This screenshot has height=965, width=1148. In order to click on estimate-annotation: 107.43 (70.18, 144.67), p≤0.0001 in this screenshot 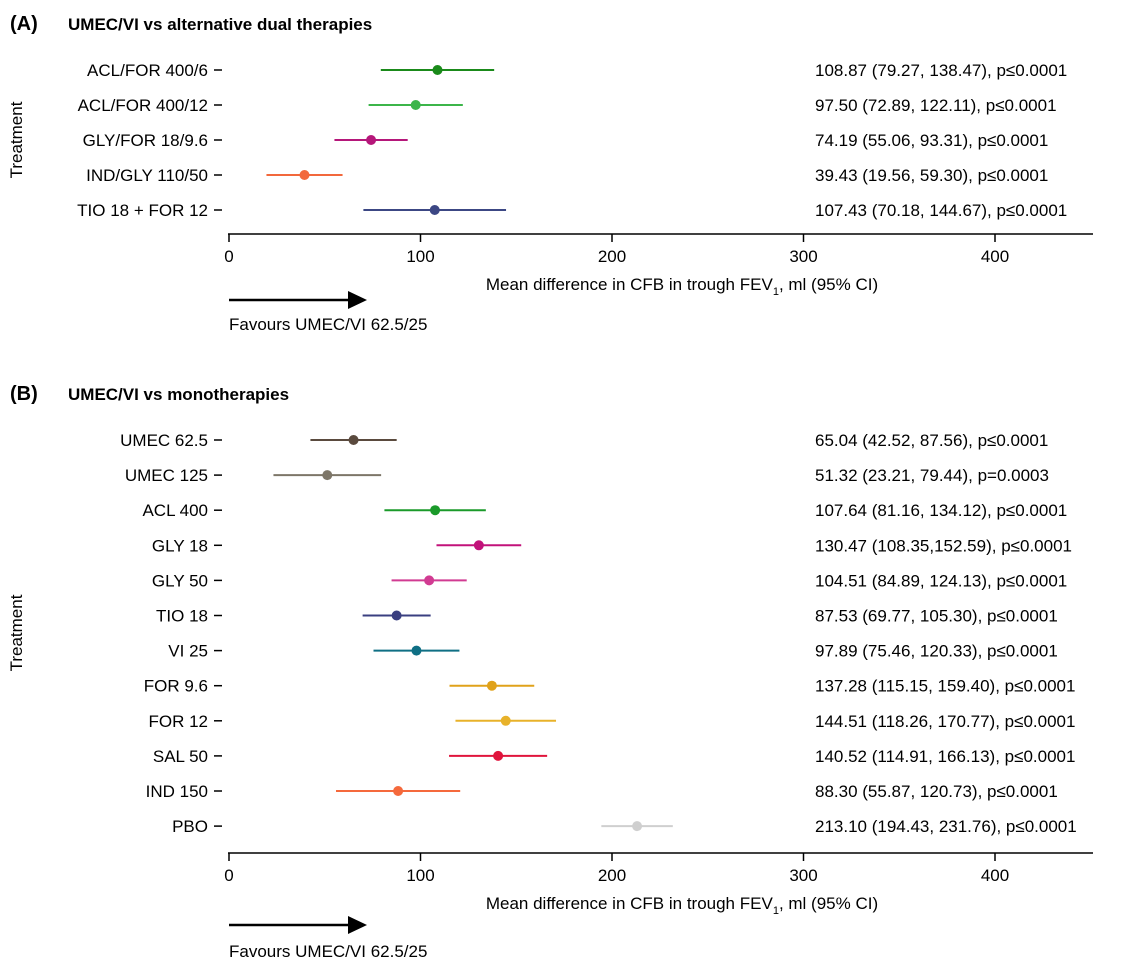, I will do `click(941, 210)`.